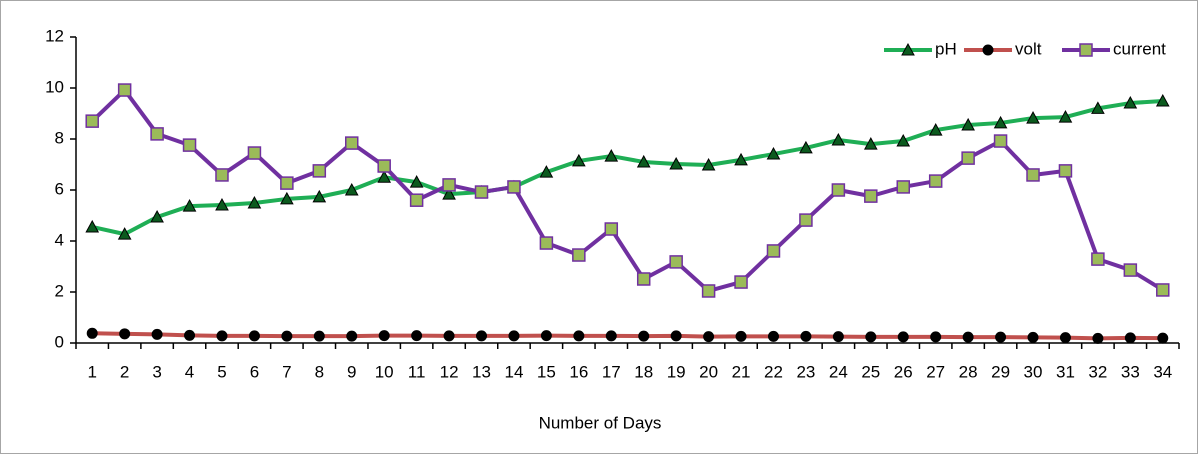 The height and width of the screenshot is (459, 1198). I want to click on x-tick-label: 11, so click(417, 371).